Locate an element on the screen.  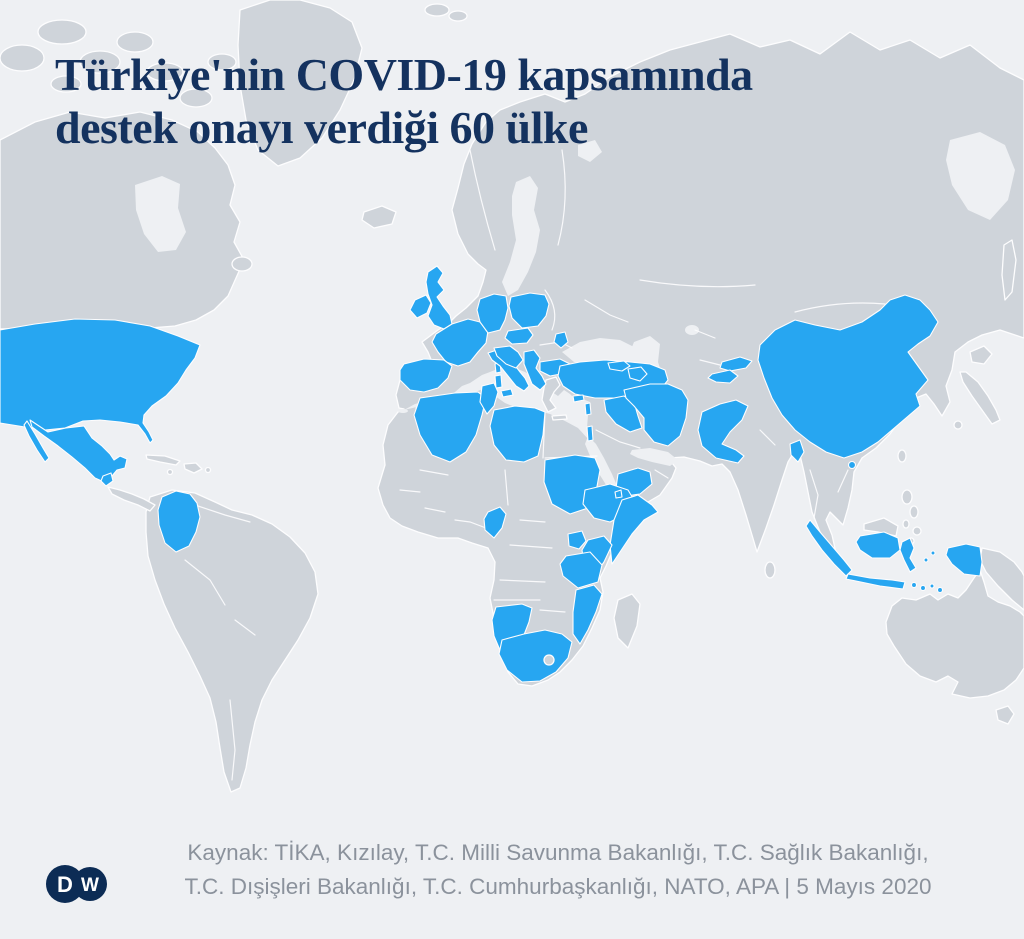
country-tanzania is located at coordinates (581, 570).